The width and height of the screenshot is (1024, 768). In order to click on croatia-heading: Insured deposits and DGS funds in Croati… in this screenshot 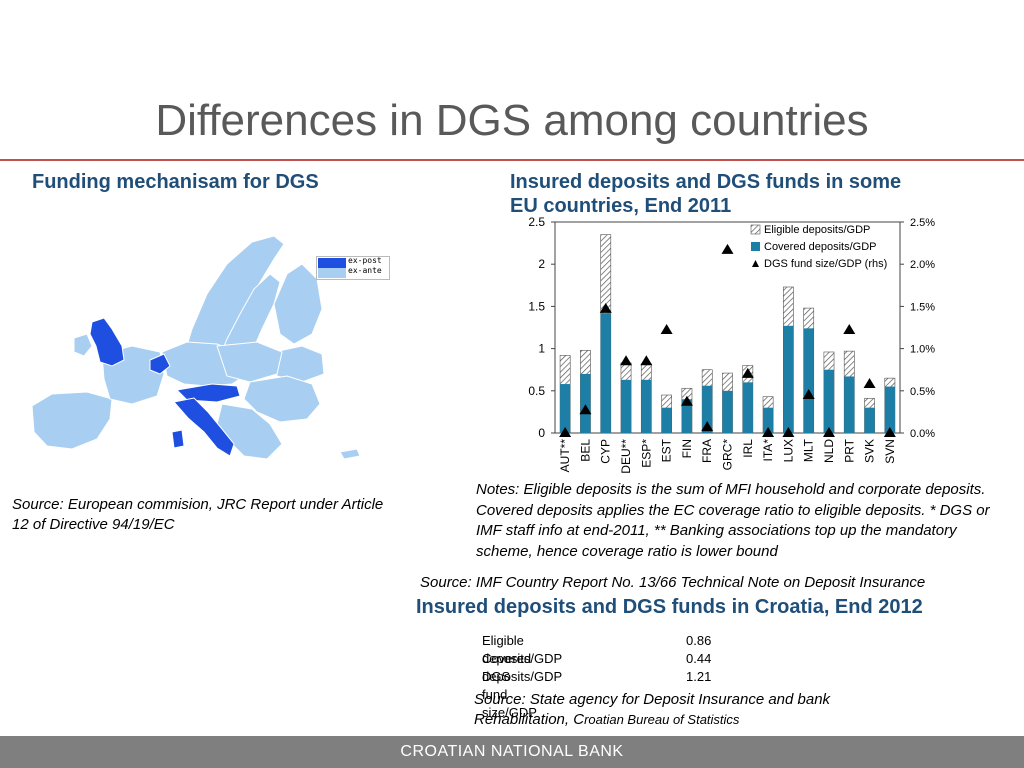, I will do `click(669, 607)`.